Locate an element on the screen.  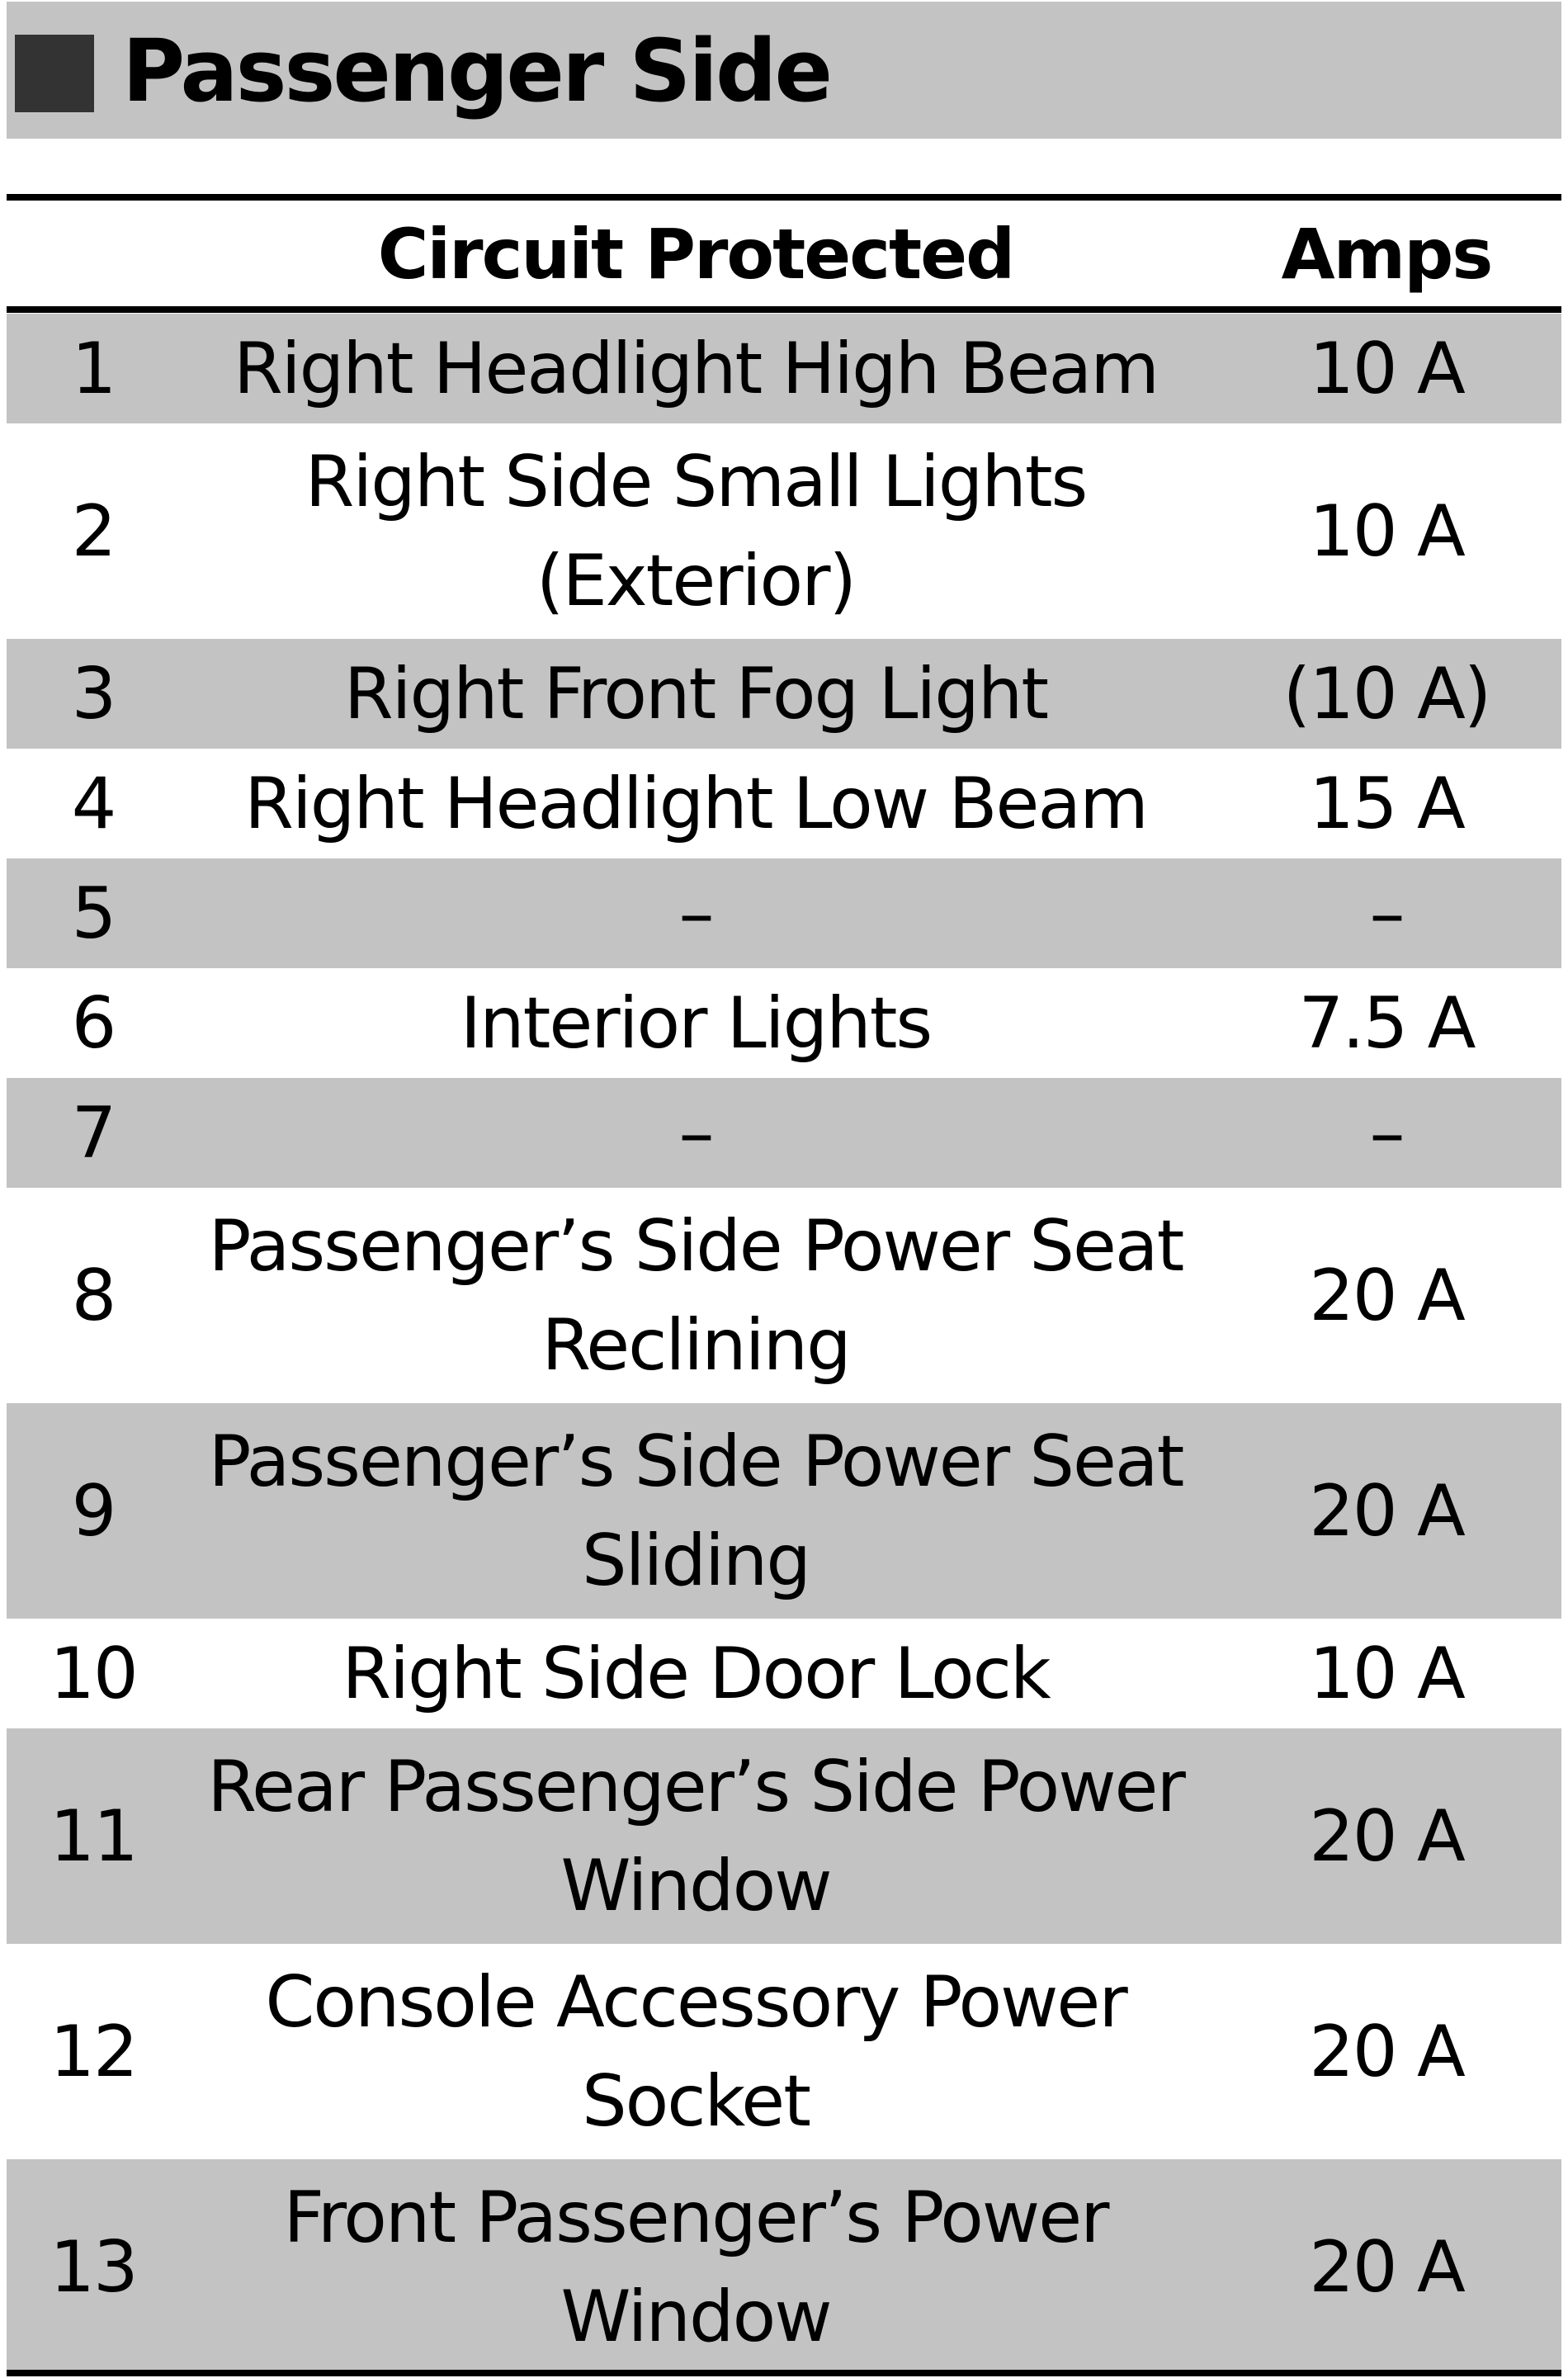
table-row: 2 Right Side Small Lights (Exterior) 10 A is located at coordinates (784, 531).